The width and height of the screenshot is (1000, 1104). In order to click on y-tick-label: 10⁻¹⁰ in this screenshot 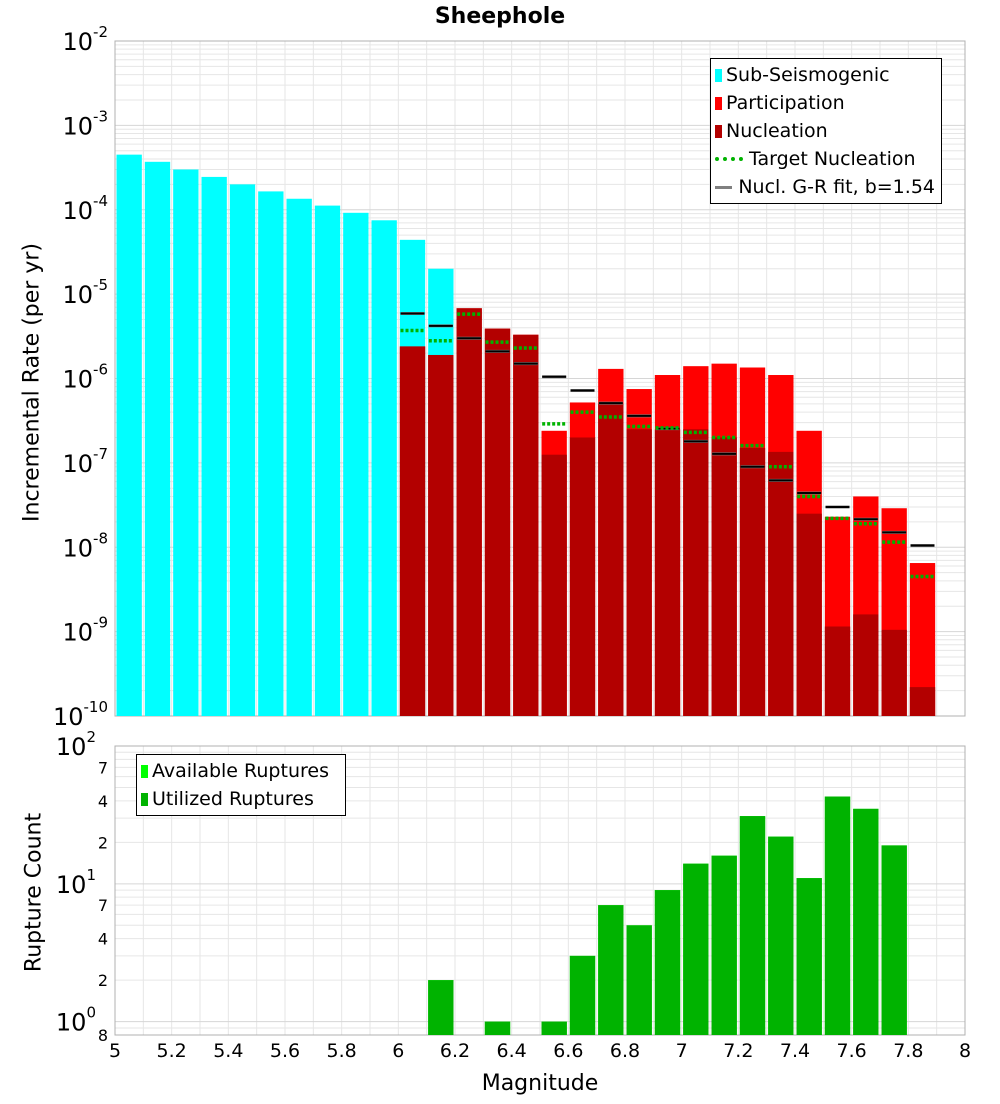, I will do `click(80, 714)`.